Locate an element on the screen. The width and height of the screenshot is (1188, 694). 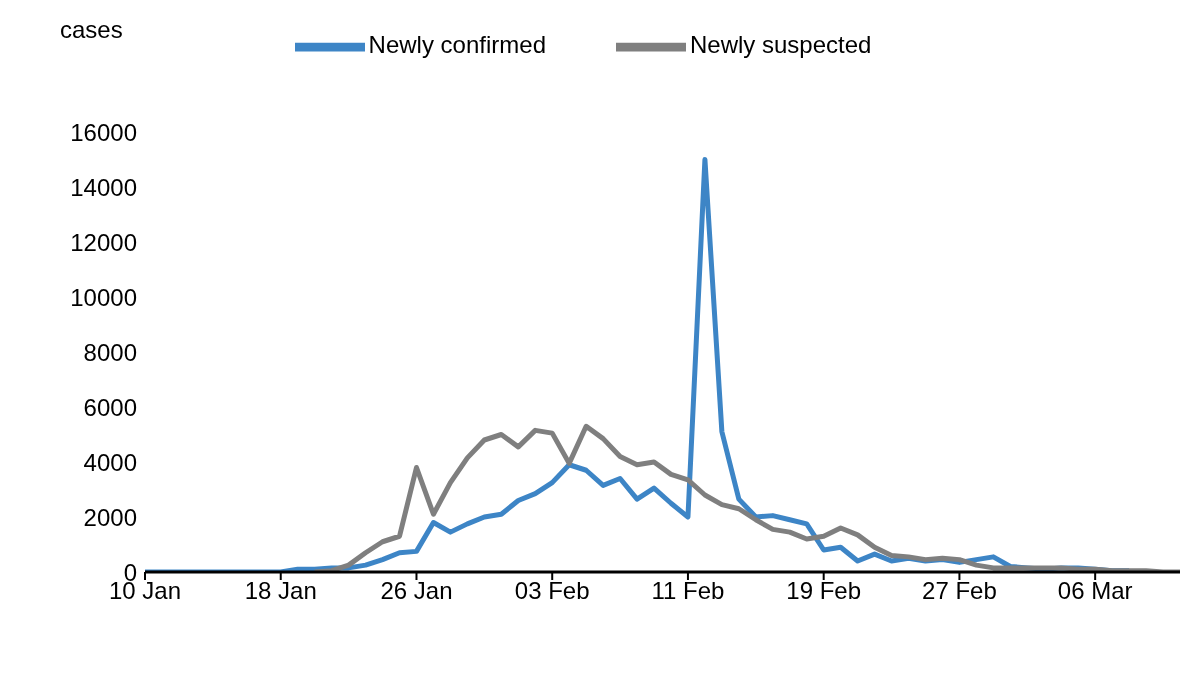
y-tick-label: 8000 is located at coordinates (110, 352).